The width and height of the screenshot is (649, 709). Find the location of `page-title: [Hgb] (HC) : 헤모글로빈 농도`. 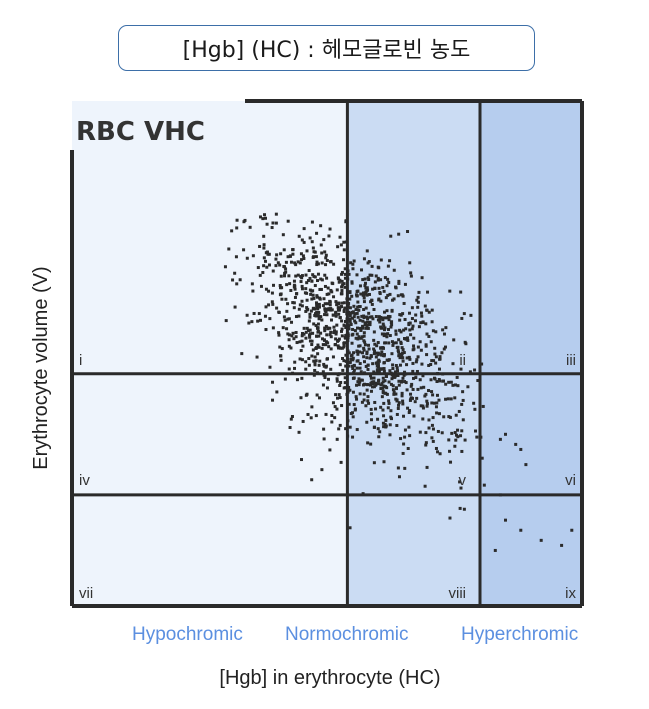

page-title: [Hgb] (HC) : 헤모글로빈 농도 is located at coordinates (326, 48).